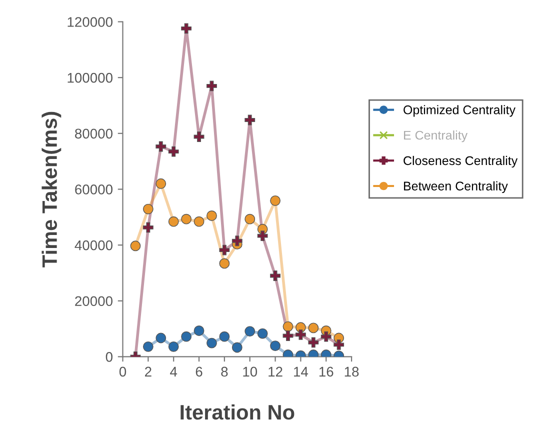 This screenshot has width=558, height=435. I want to click on y-tick-label: 60000, so click(93, 189).